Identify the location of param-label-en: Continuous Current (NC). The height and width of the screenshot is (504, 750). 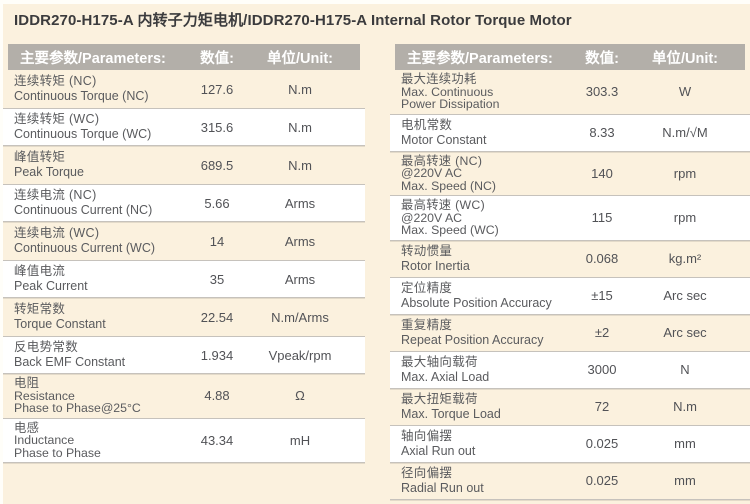
(83, 210).